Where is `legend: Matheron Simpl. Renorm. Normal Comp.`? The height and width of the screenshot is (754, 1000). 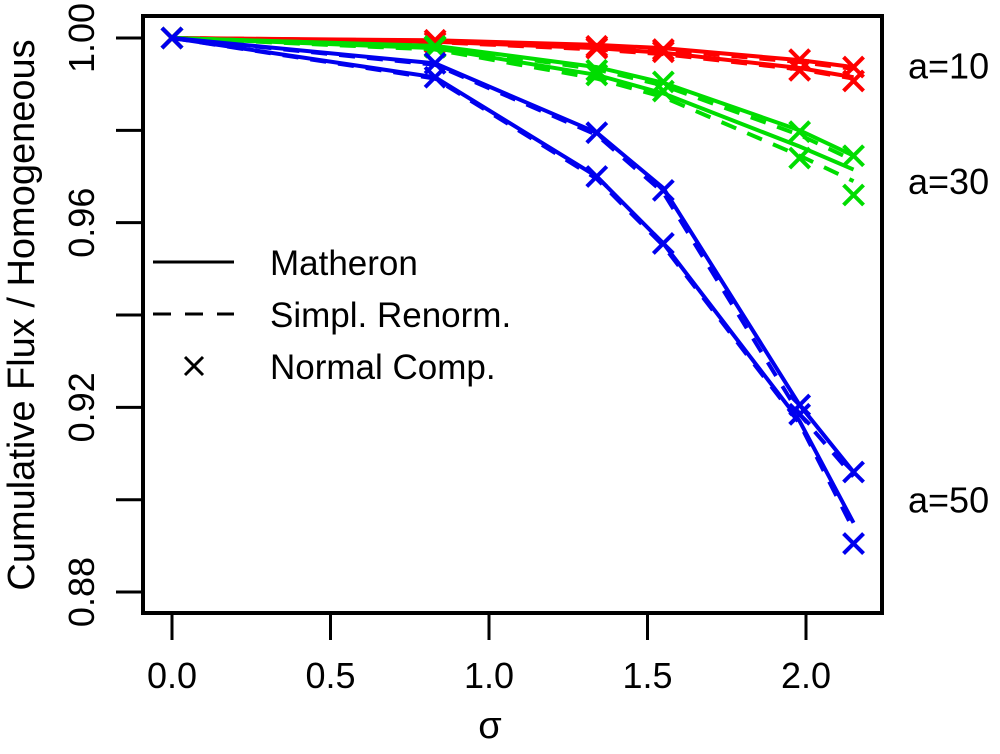
legend: Matheron Simpl. Renorm. Normal Comp. is located at coordinates (332, 315).